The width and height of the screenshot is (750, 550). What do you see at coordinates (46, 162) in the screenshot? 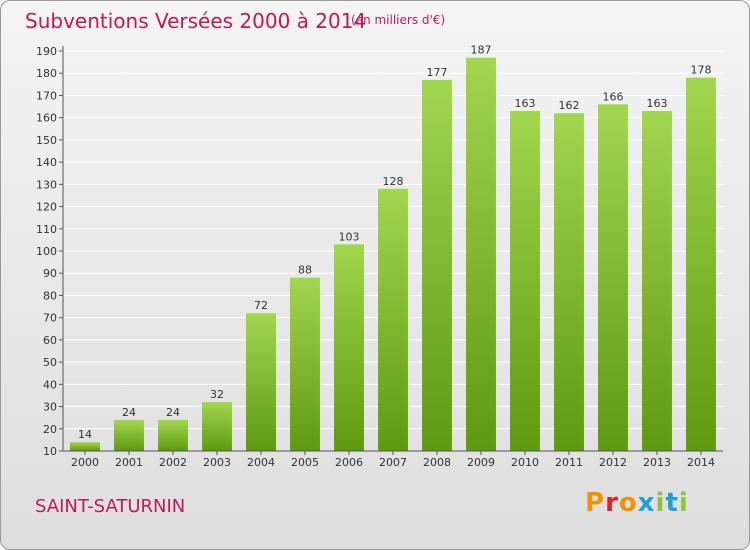
I see `y-tick-label: 140` at bounding box center [46, 162].